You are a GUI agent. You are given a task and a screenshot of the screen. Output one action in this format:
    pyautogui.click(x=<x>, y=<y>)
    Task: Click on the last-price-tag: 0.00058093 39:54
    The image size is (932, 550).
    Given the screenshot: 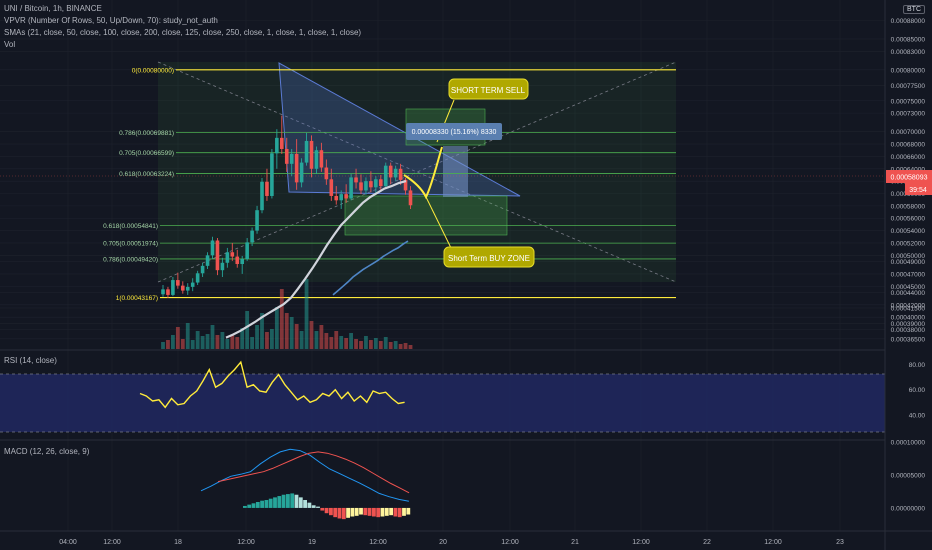 What is the action you would take?
    pyautogui.click(x=909, y=182)
    